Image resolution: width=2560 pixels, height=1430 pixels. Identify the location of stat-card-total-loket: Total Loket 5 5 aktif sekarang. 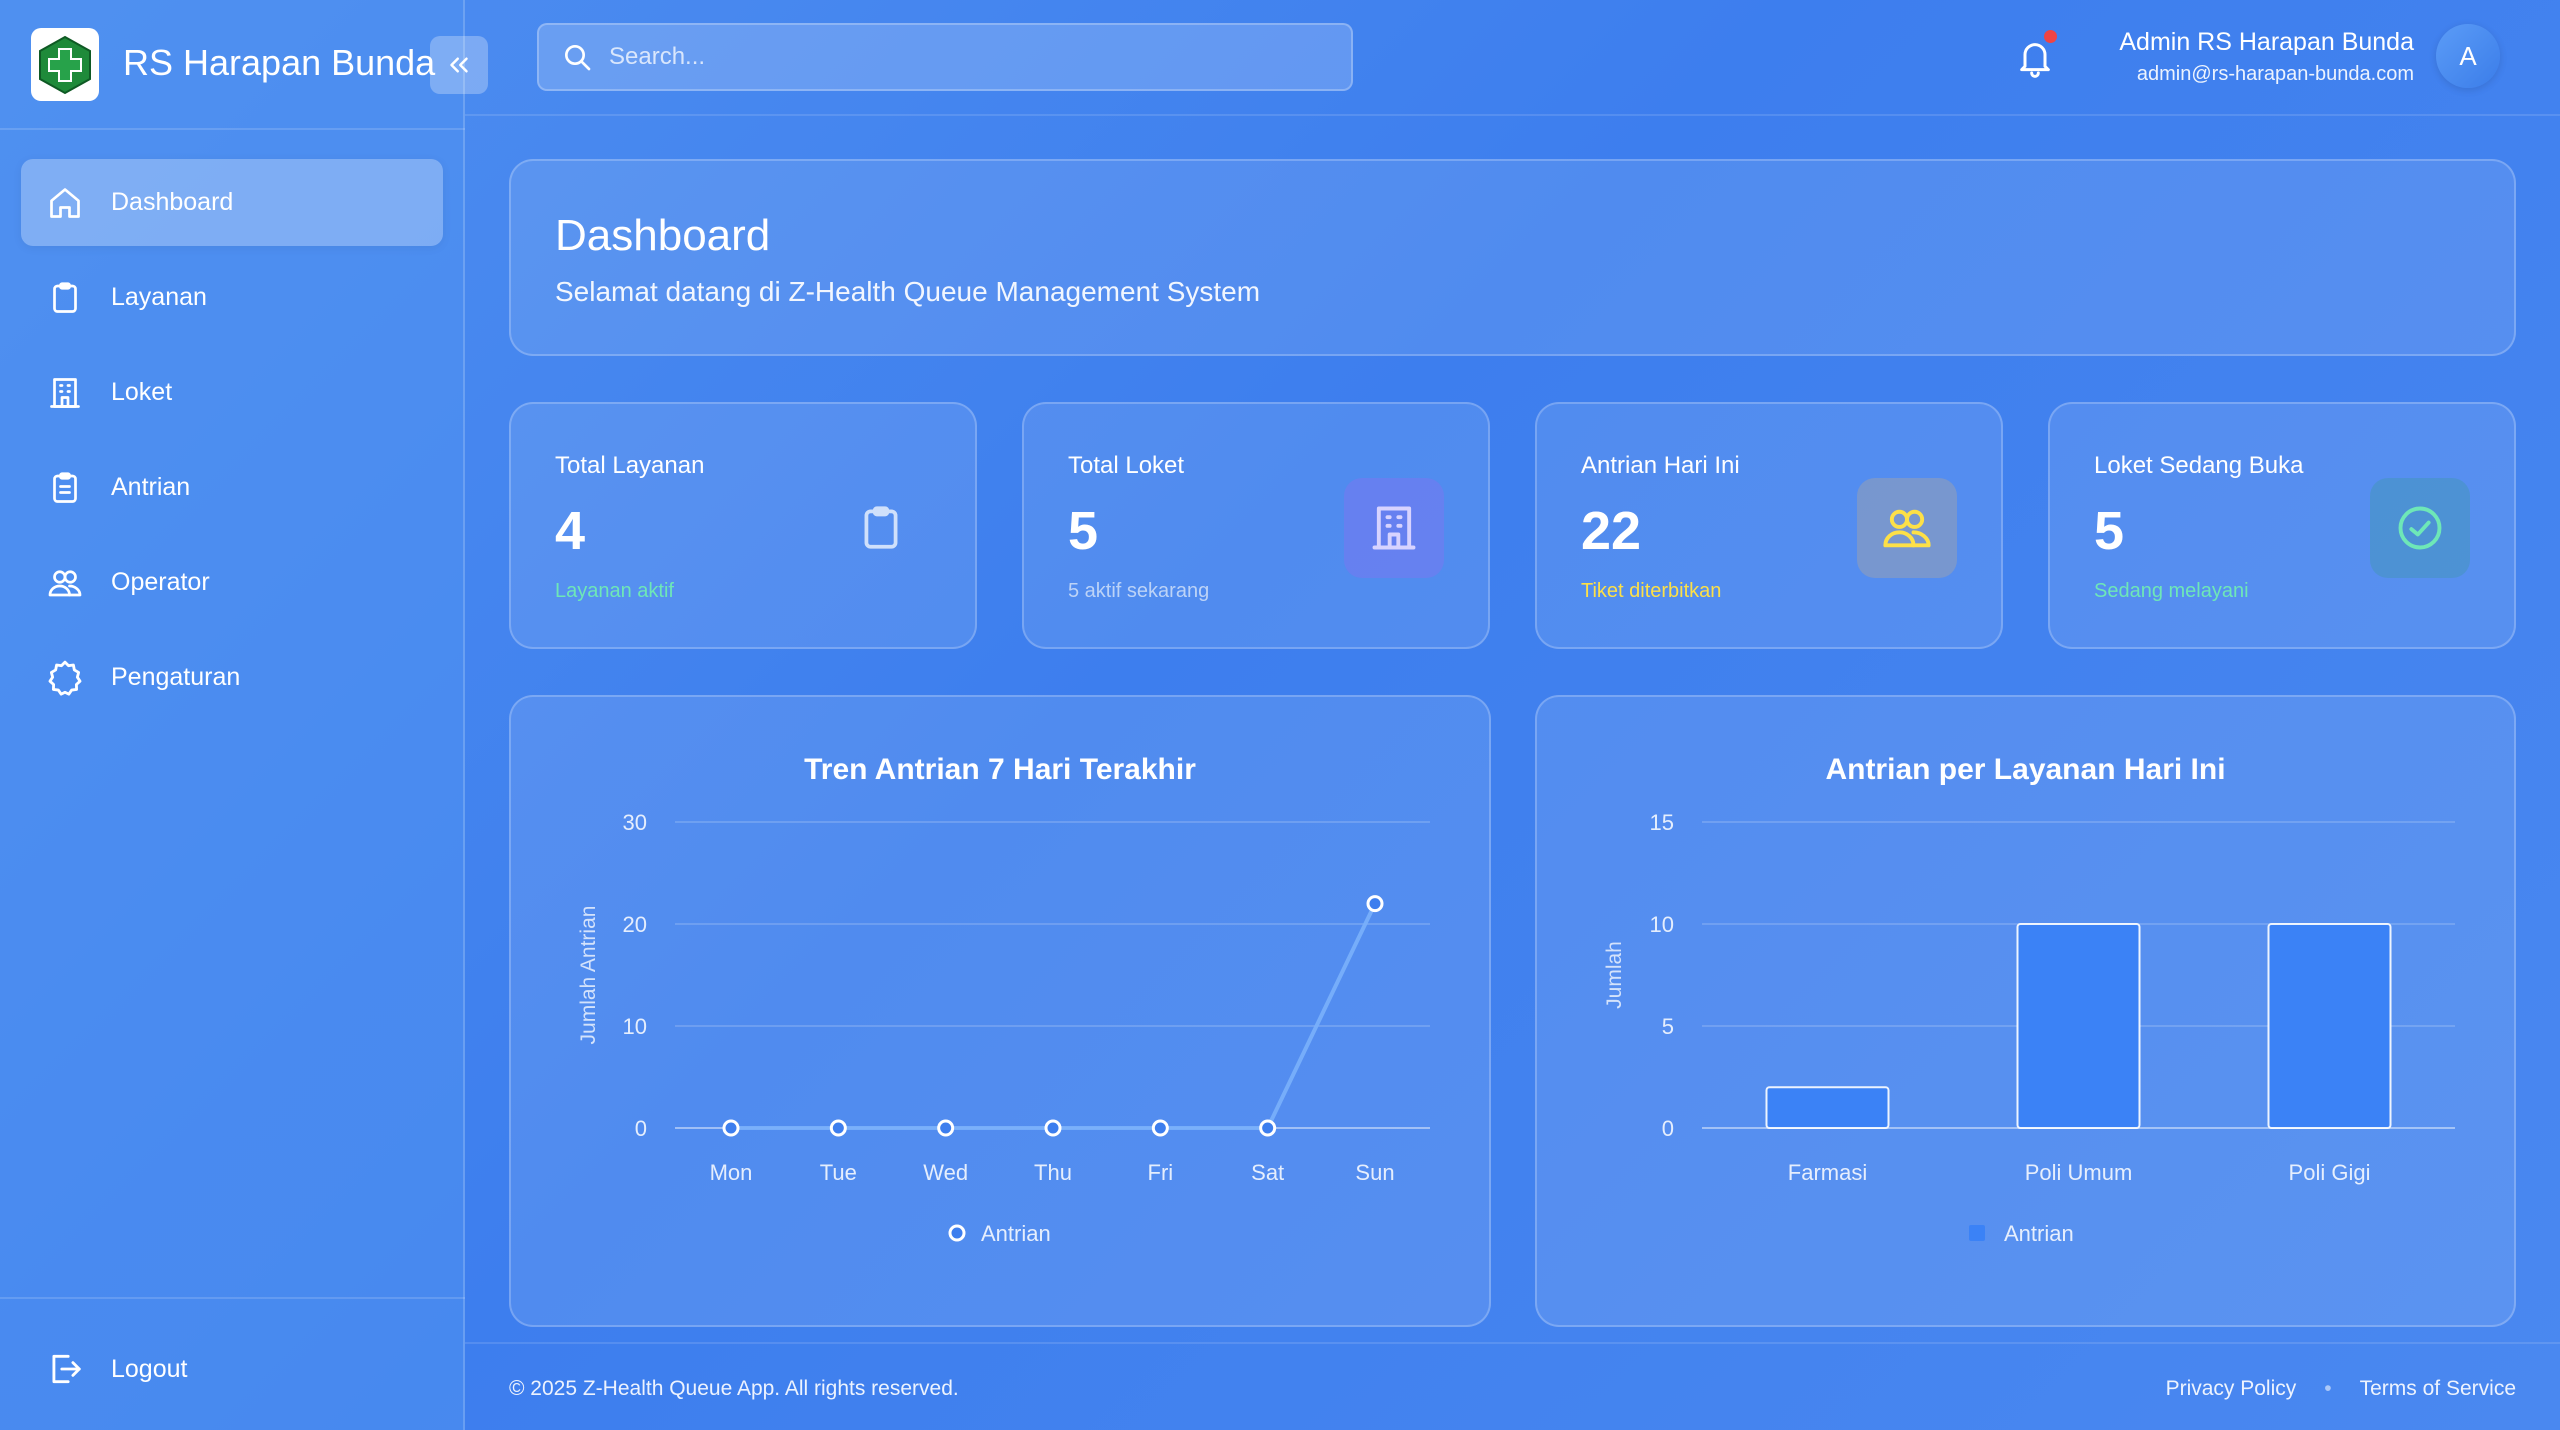
(1256, 525).